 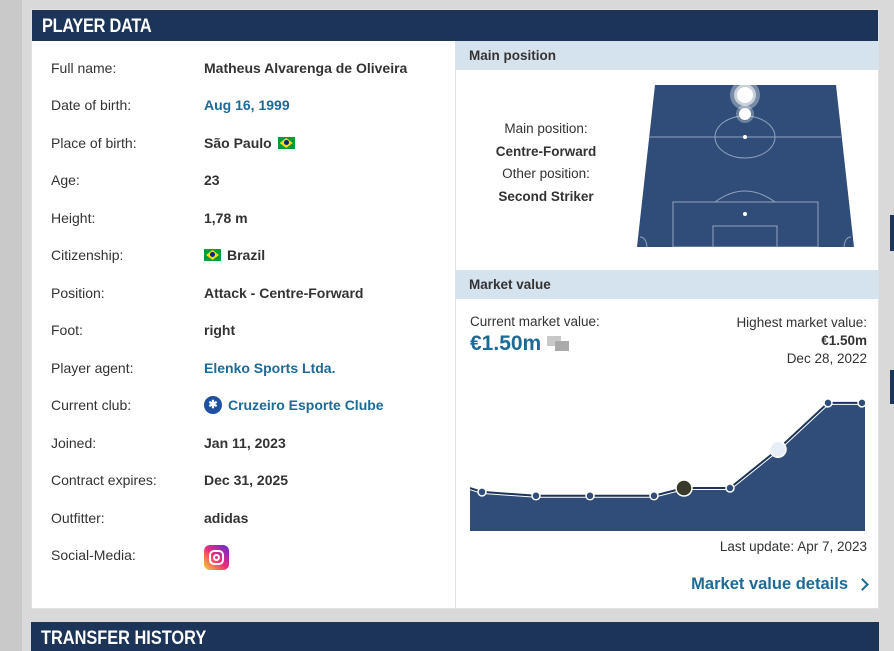 What do you see at coordinates (246, 480) in the screenshot?
I see `value-contract-expires: Dec 31, 2025` at bounding box center [246, 480].